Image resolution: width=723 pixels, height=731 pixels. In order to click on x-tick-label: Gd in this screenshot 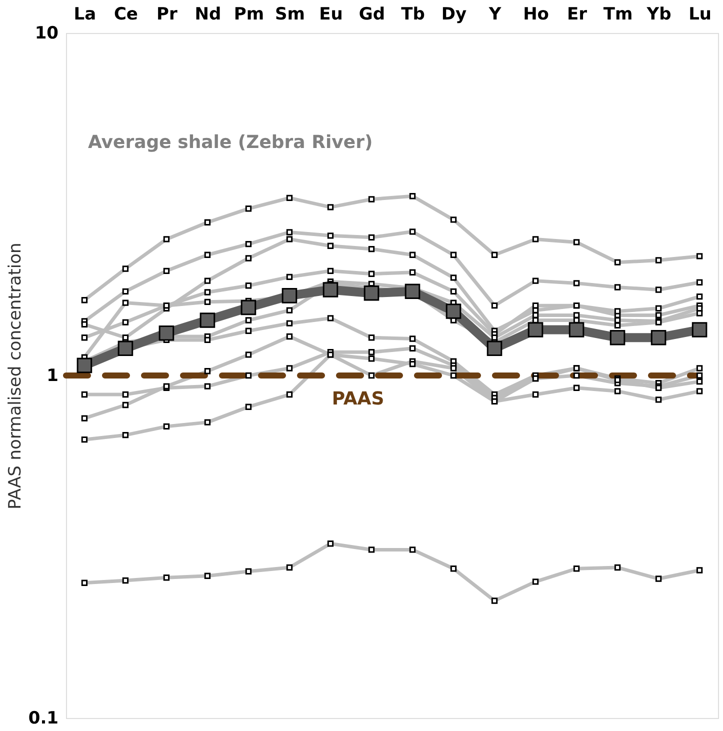, I will do `click(372, 14)`.